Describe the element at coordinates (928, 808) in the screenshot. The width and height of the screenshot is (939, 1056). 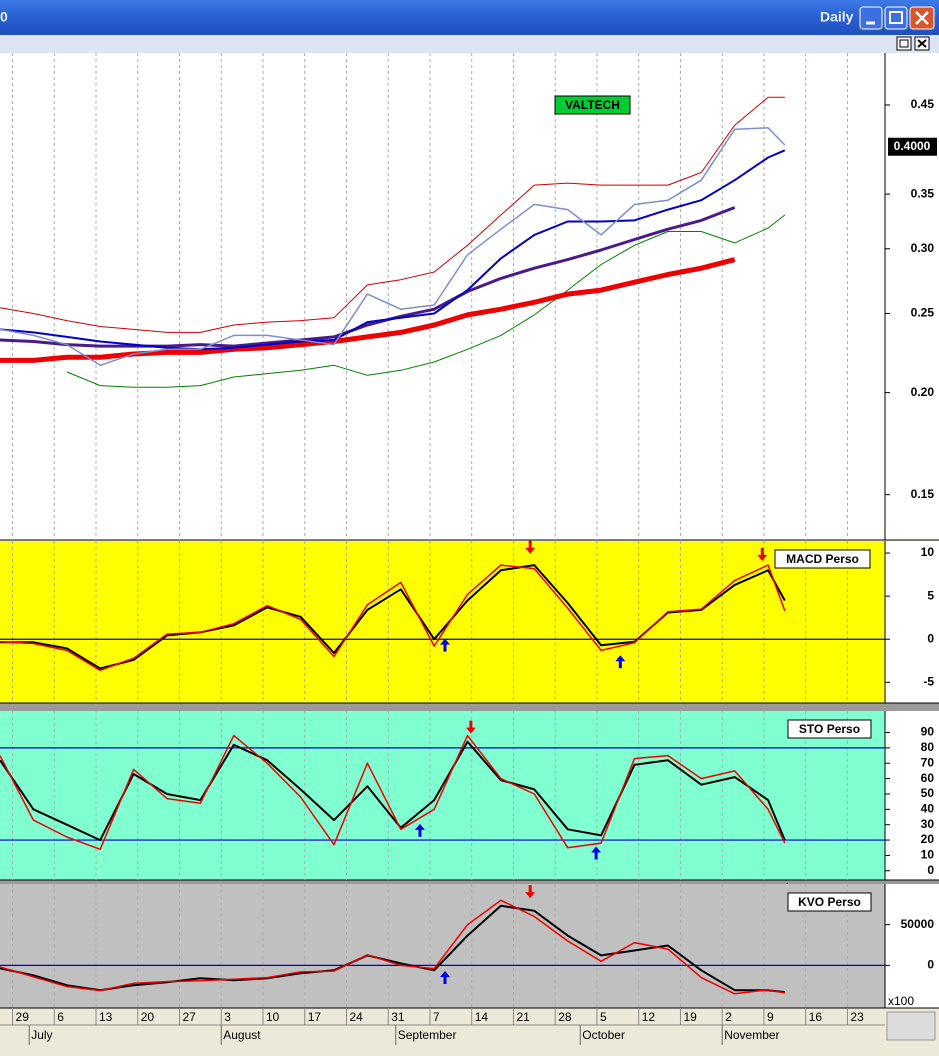
I see `y-tick-label: 40` at that location.